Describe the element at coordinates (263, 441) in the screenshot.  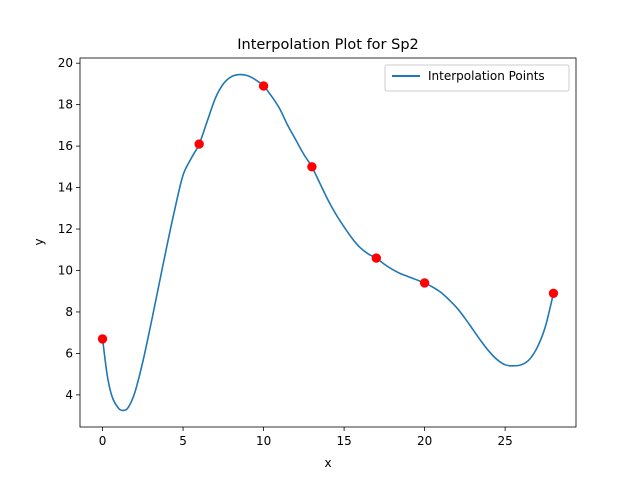
I see `x-tick-label: 10` at that location.